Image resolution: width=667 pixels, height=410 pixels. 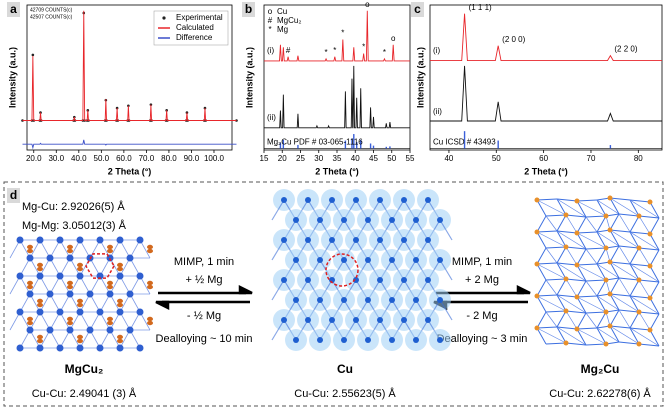 What do you see at coordinates (124, 158) in the screenshot?
I see `x-tick-label: 60.0` at bounding box center [124, 158].